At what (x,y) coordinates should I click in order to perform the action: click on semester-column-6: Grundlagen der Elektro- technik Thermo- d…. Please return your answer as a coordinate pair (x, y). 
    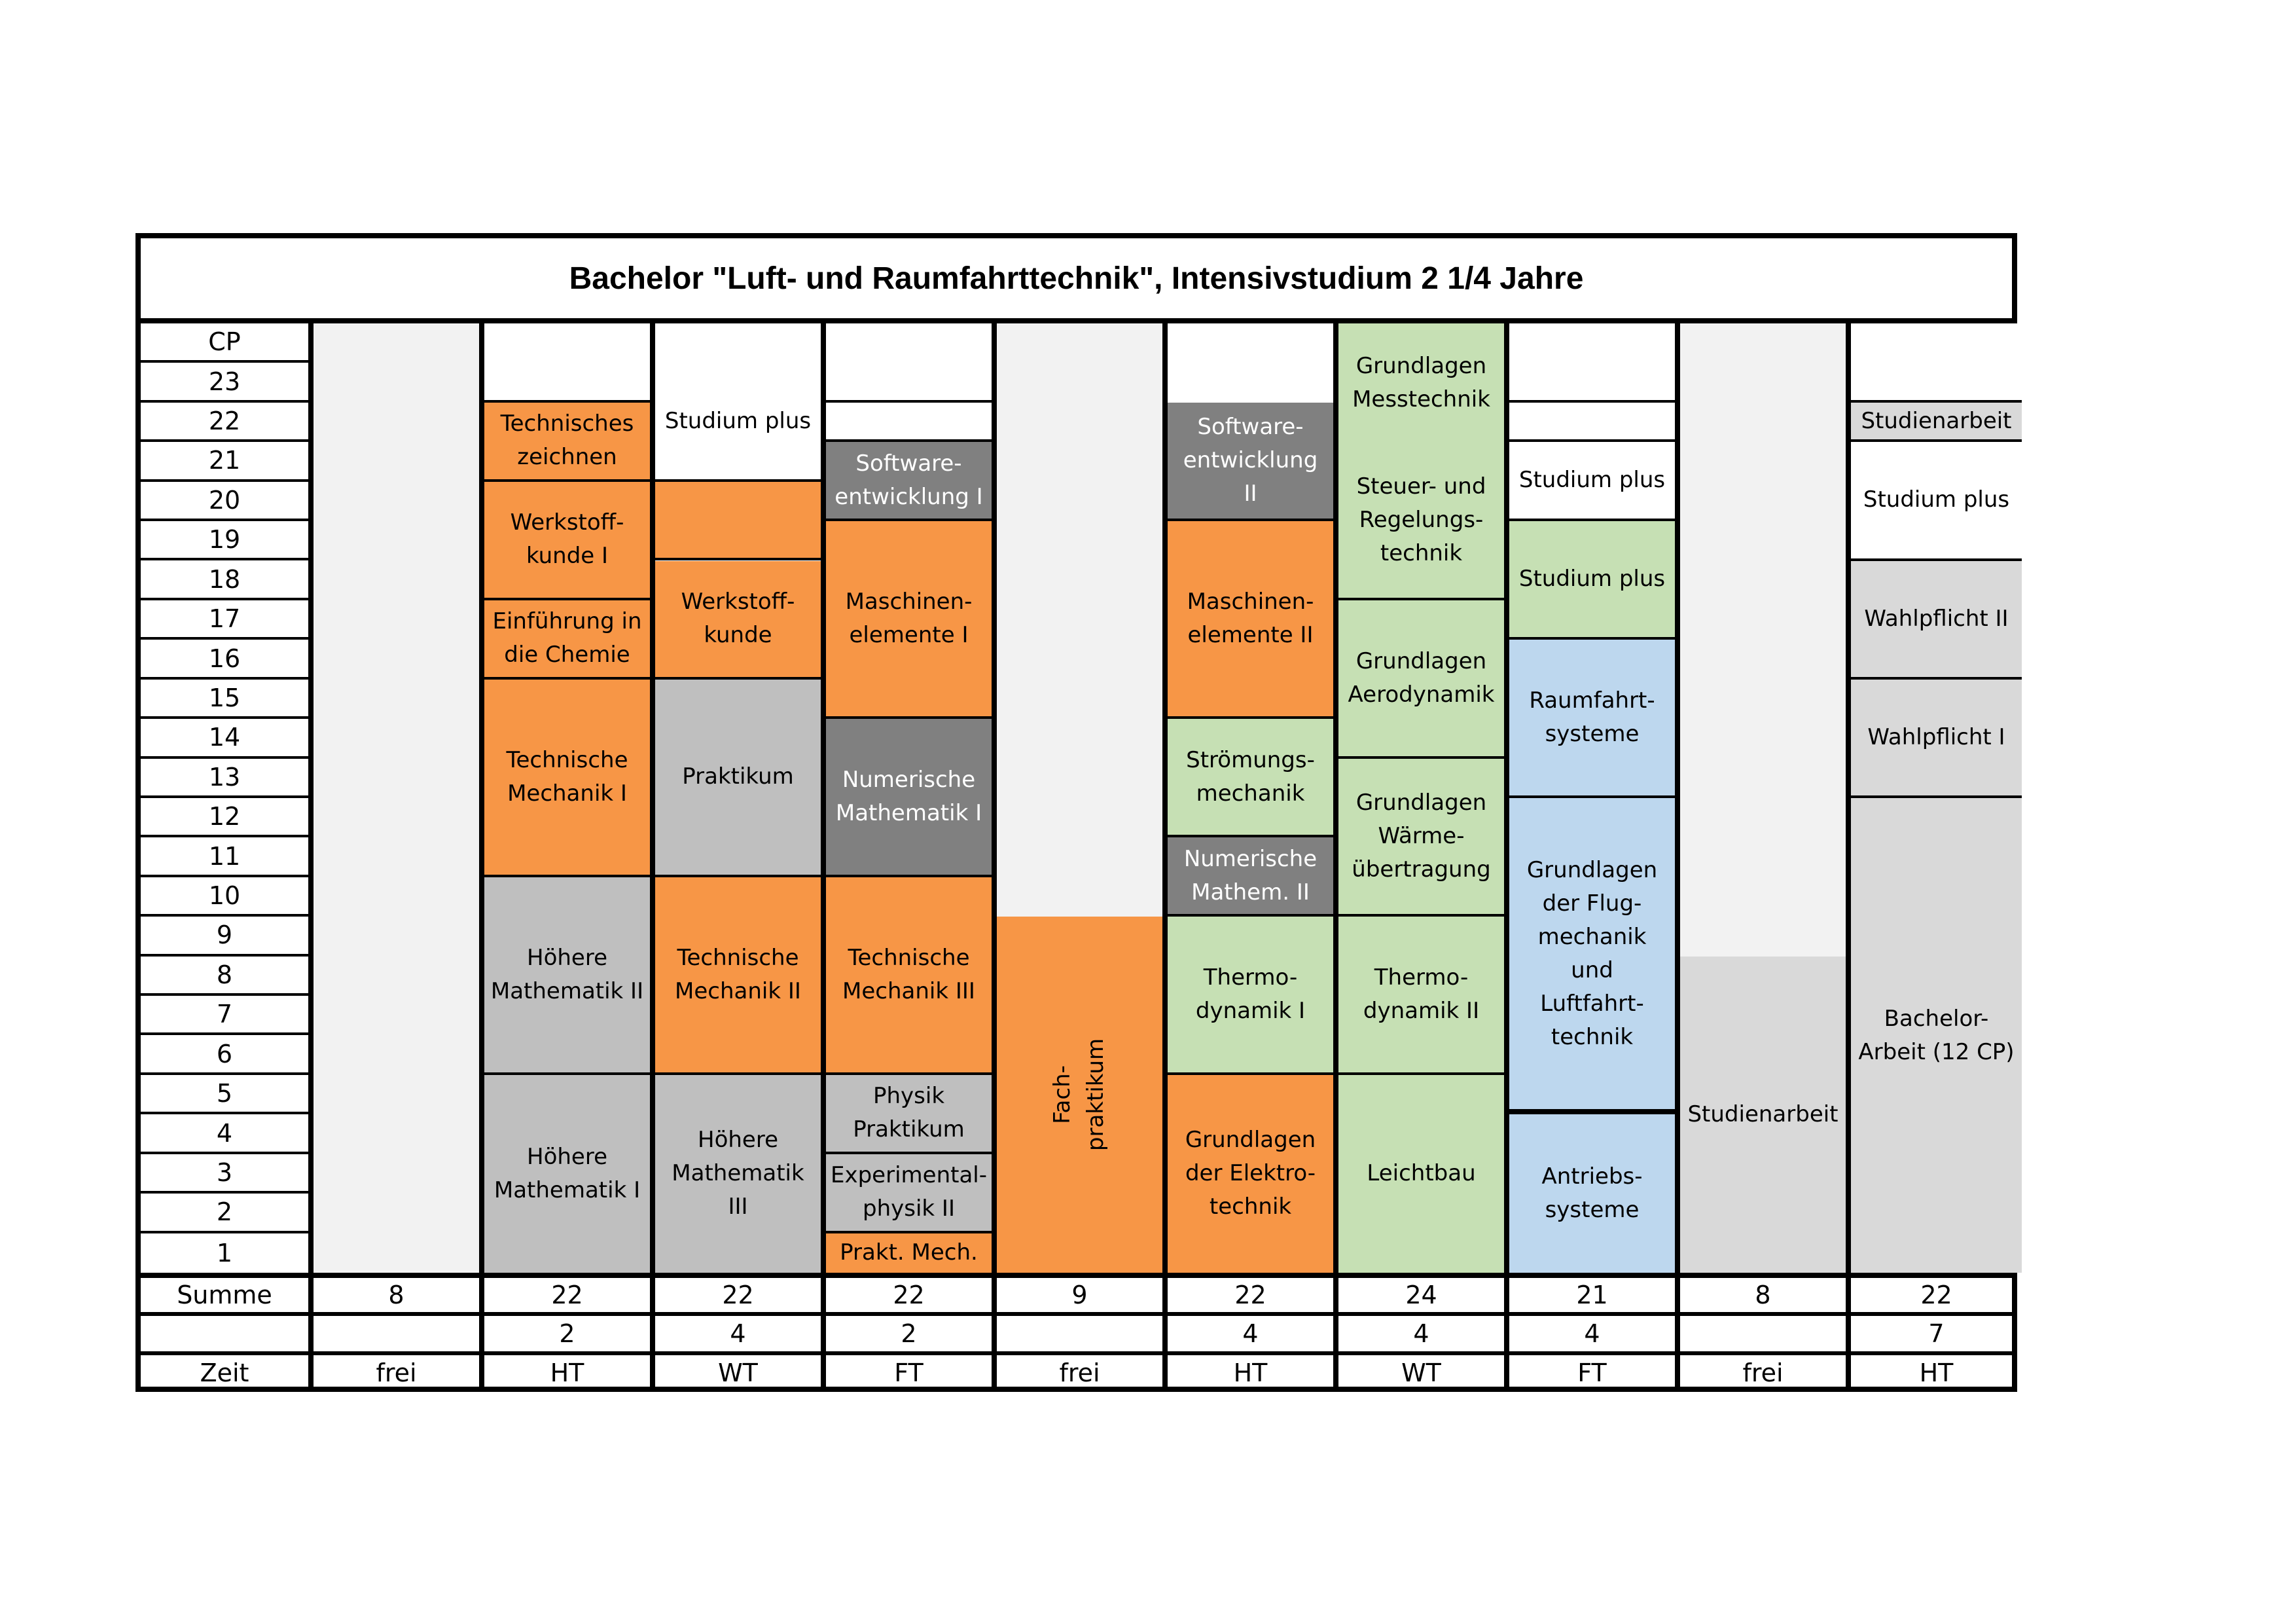
    Looking at the image, I should click on (1253, 798).